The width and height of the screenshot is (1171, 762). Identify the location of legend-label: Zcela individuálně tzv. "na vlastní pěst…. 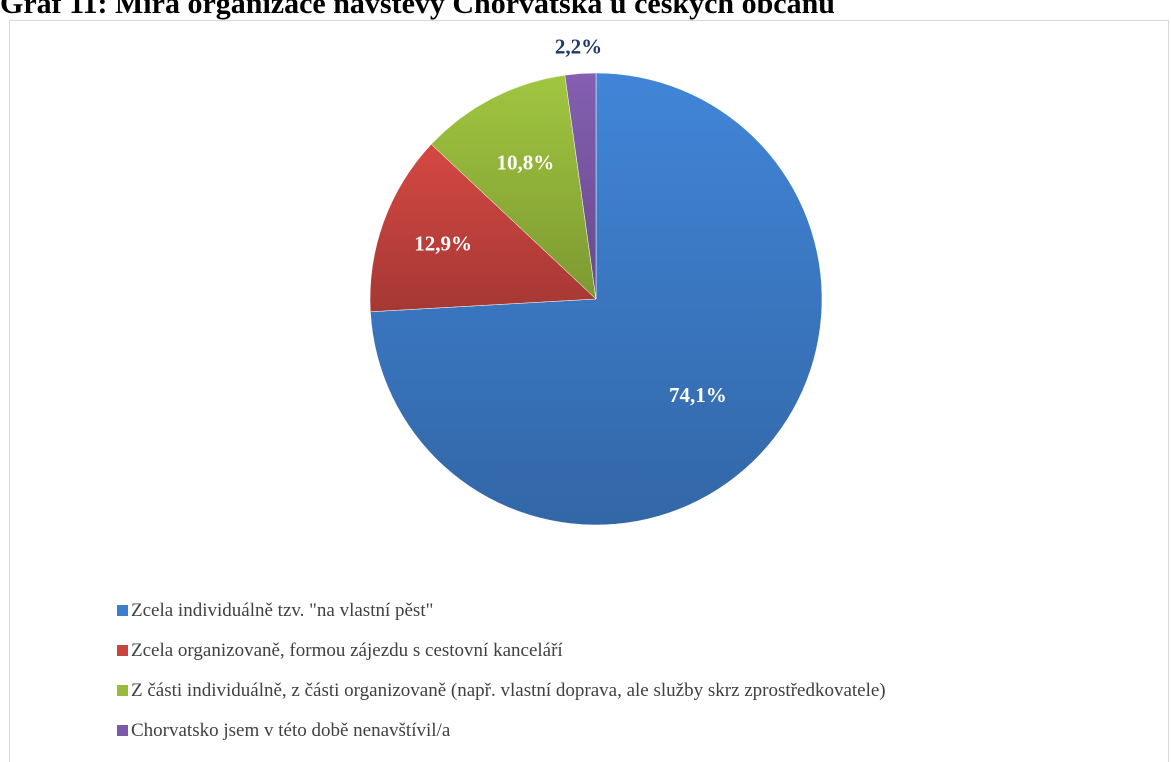
(282, 610).